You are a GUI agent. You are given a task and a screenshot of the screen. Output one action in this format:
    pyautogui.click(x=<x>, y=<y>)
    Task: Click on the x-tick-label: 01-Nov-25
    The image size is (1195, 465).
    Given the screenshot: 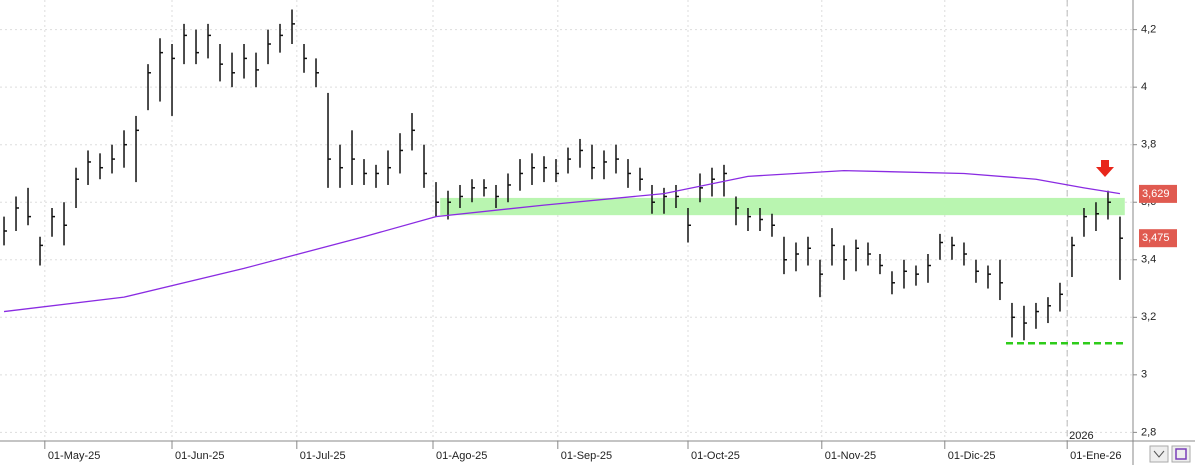 What is the action you would take?
    pyautogui.click(x=850, y=456)
    